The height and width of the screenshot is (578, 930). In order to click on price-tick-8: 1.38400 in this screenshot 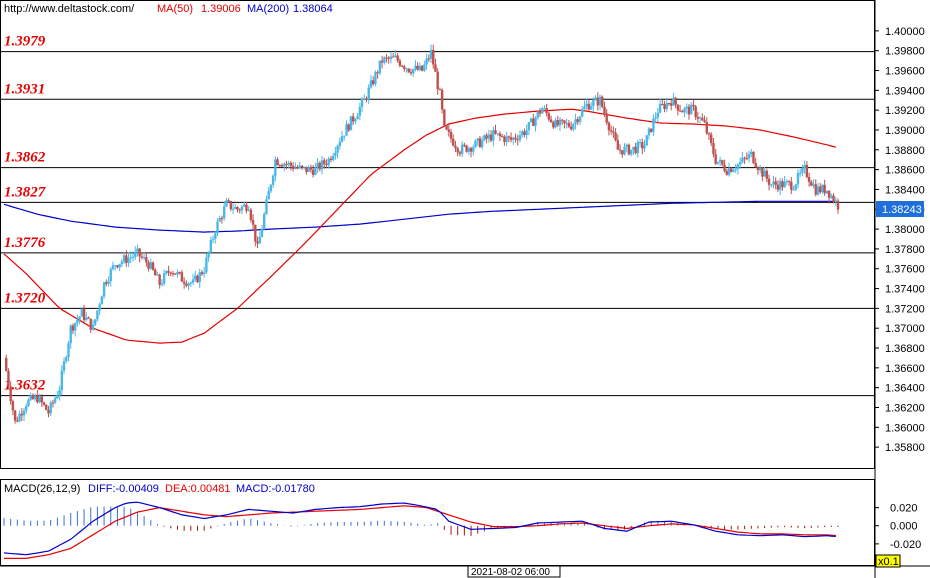, I will do `click(905, 190)`.